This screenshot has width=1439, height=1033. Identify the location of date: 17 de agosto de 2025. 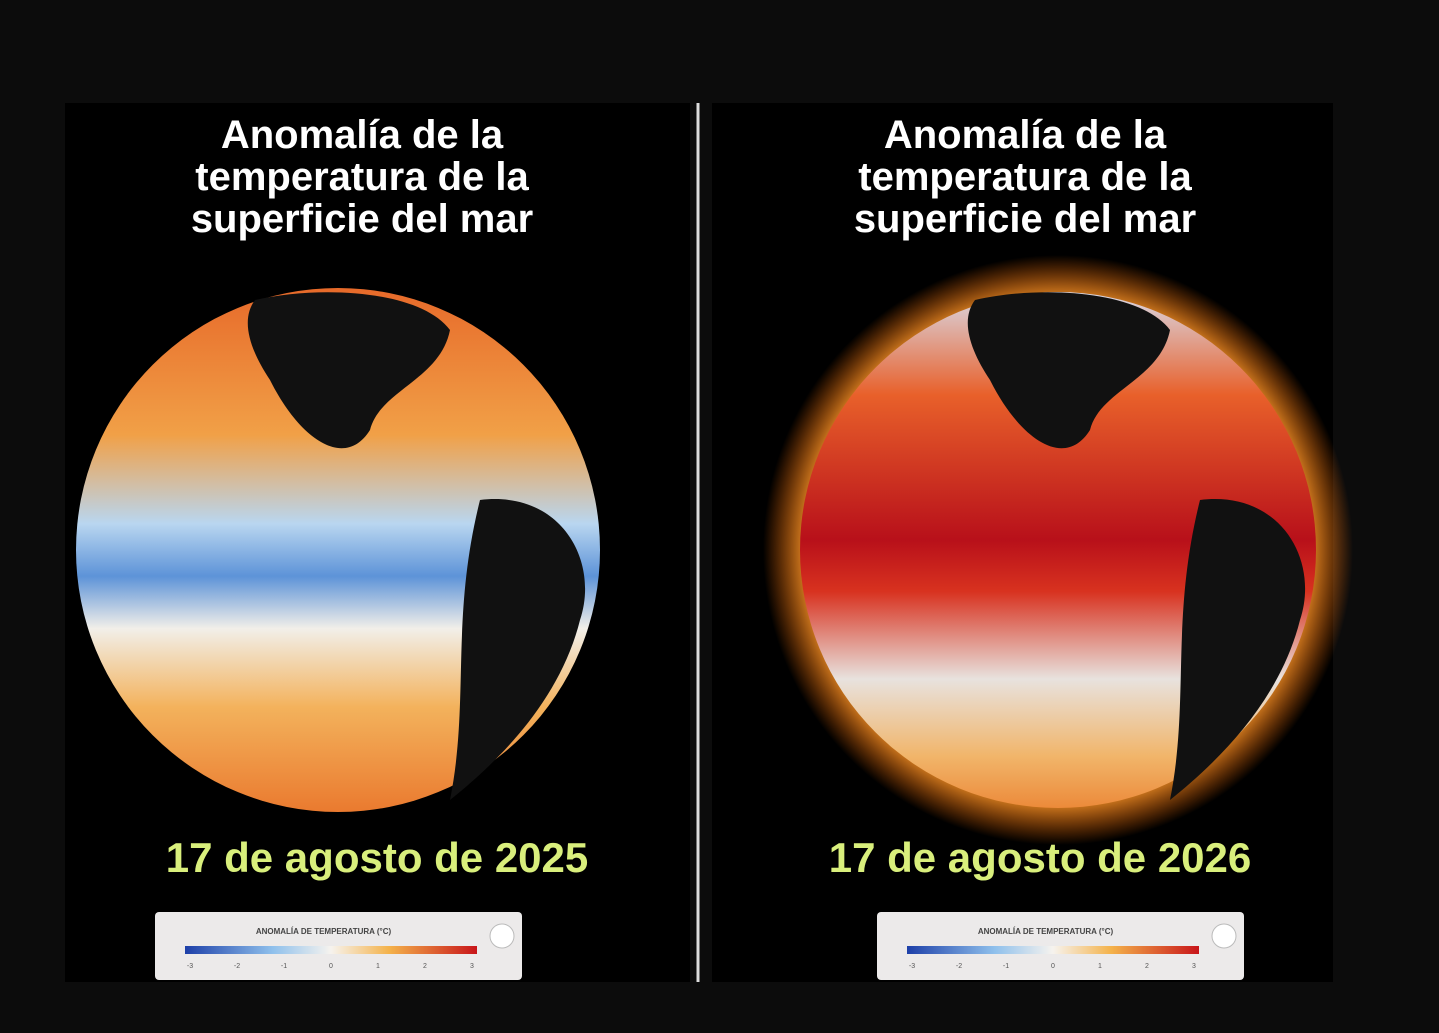
(377, 857).